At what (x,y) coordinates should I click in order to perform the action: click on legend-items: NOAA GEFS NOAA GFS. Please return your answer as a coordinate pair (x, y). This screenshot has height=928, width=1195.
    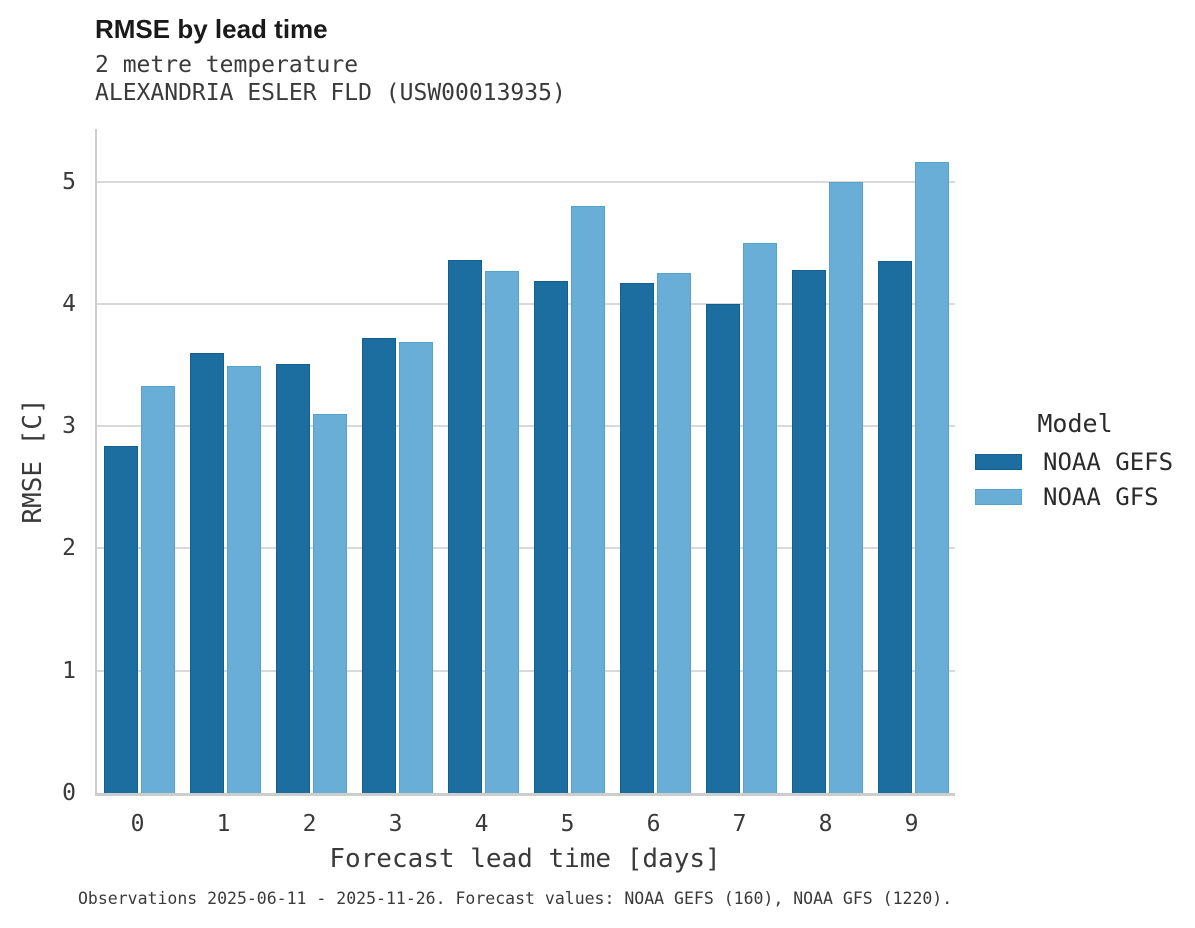
    Looking at the image, I should click on (1075, 479).